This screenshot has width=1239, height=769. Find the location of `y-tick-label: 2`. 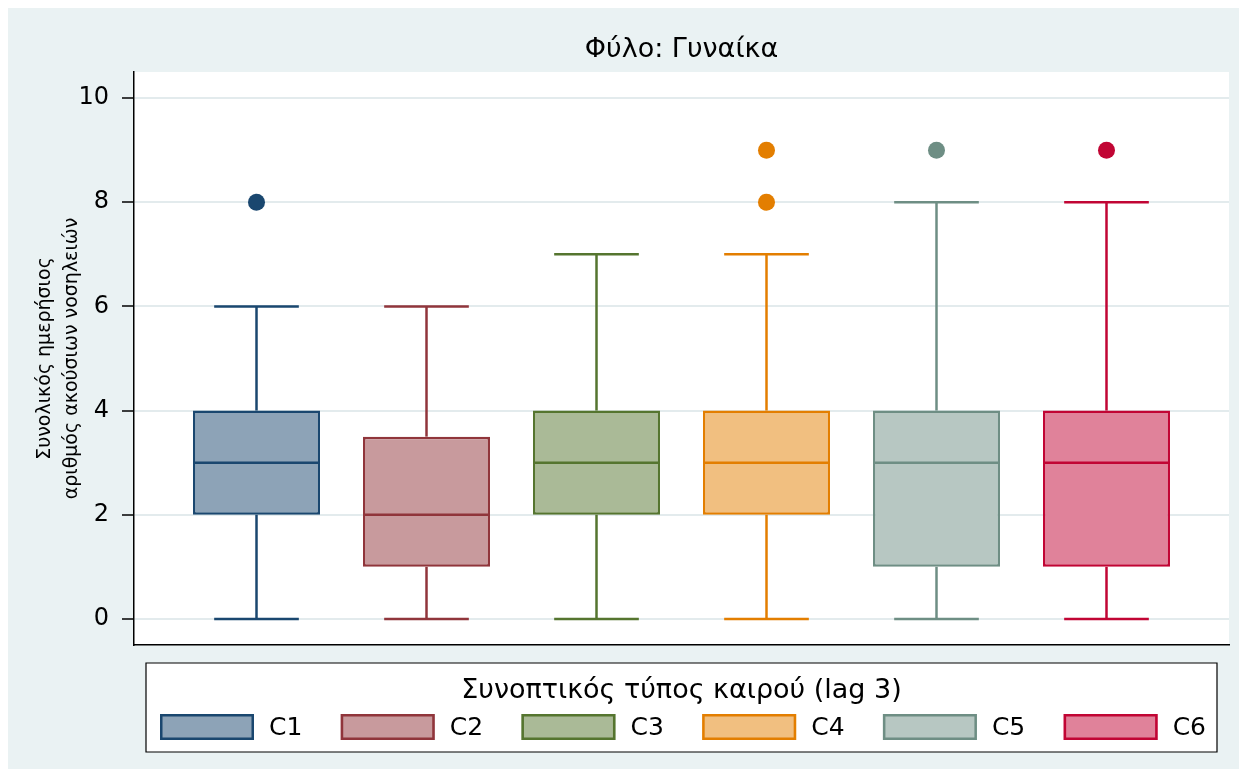

y-tick-label: 2 is located at coordinates (101, 513).